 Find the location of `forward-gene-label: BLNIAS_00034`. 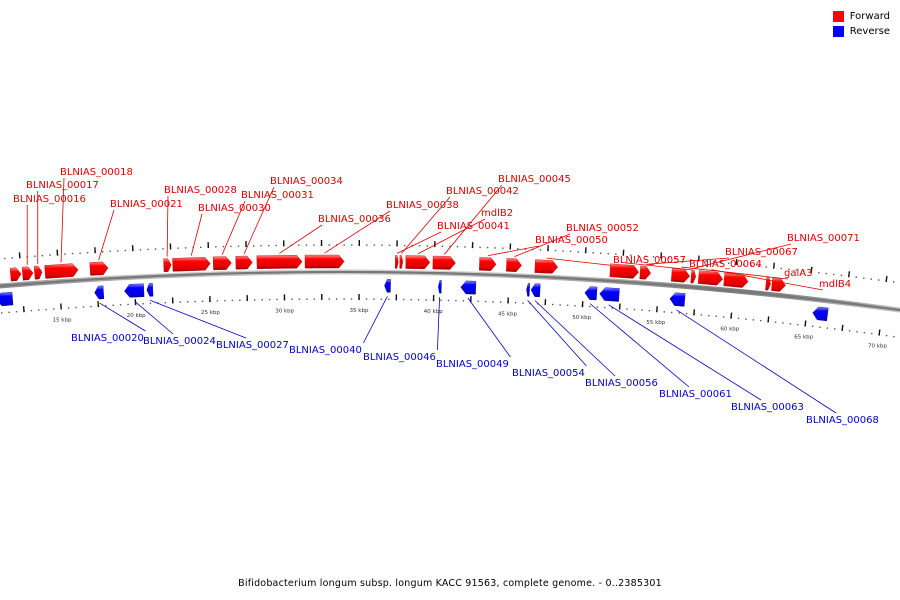

forward-gene-label: BLNIAS_00034 is located at coordinates (306, 181).